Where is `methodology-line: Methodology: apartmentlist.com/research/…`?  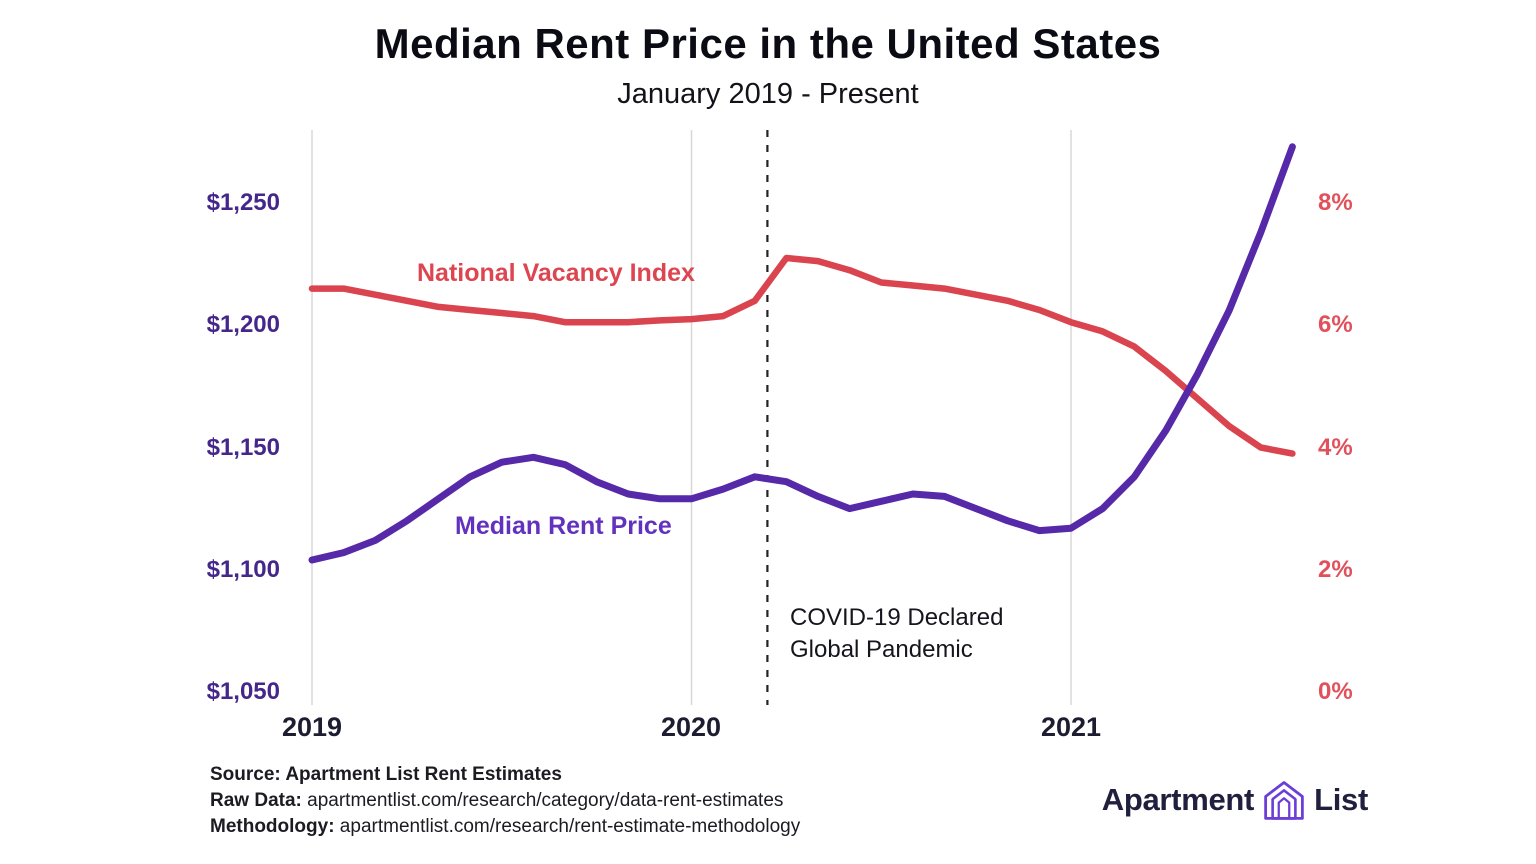 methodology-line: Methodology: apartmentlist.com/research/… is located at coordinates (505, 827).